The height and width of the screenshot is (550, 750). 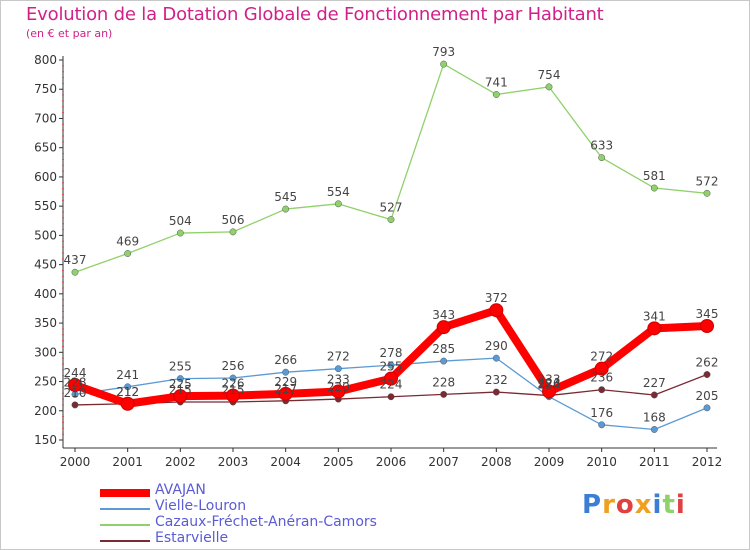 I want to click on data-label: 217, so click(x=285, y=389).